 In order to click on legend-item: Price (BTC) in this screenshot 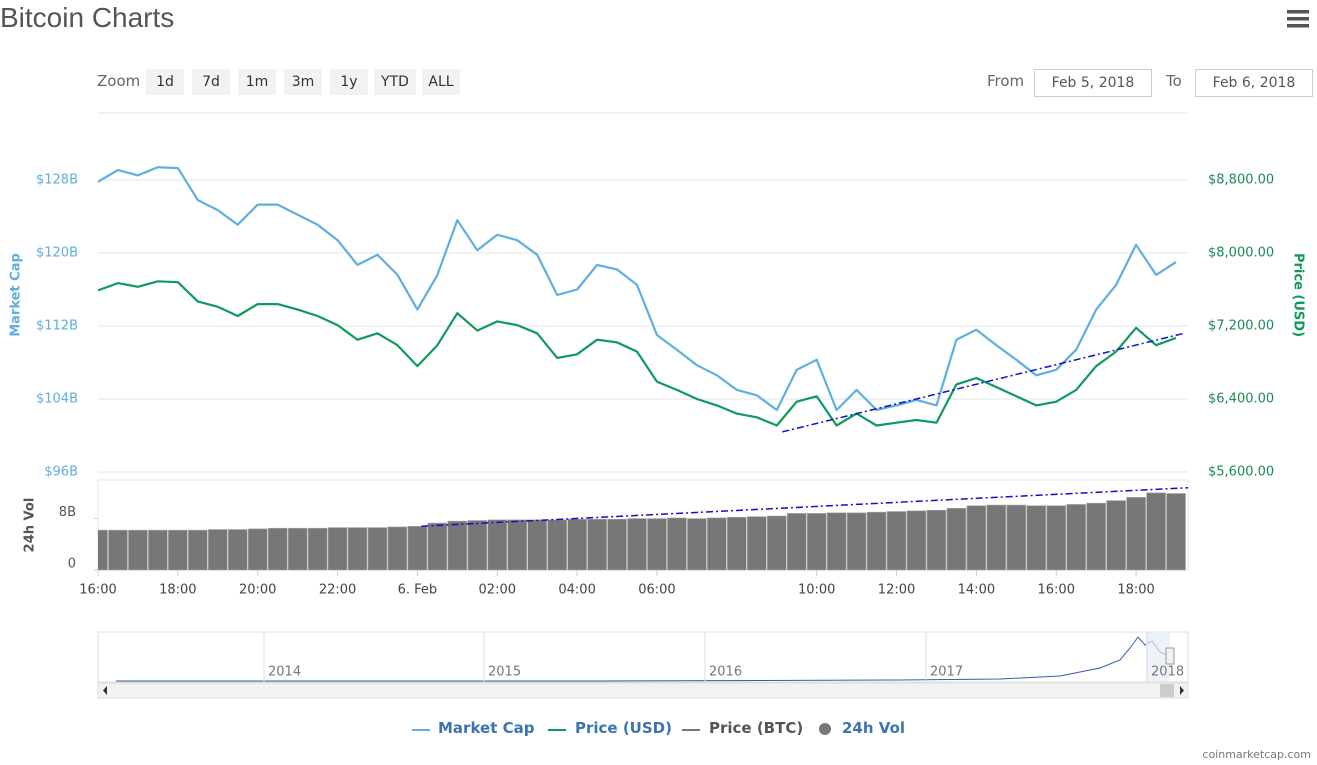, I will do `click(756, 728)`.